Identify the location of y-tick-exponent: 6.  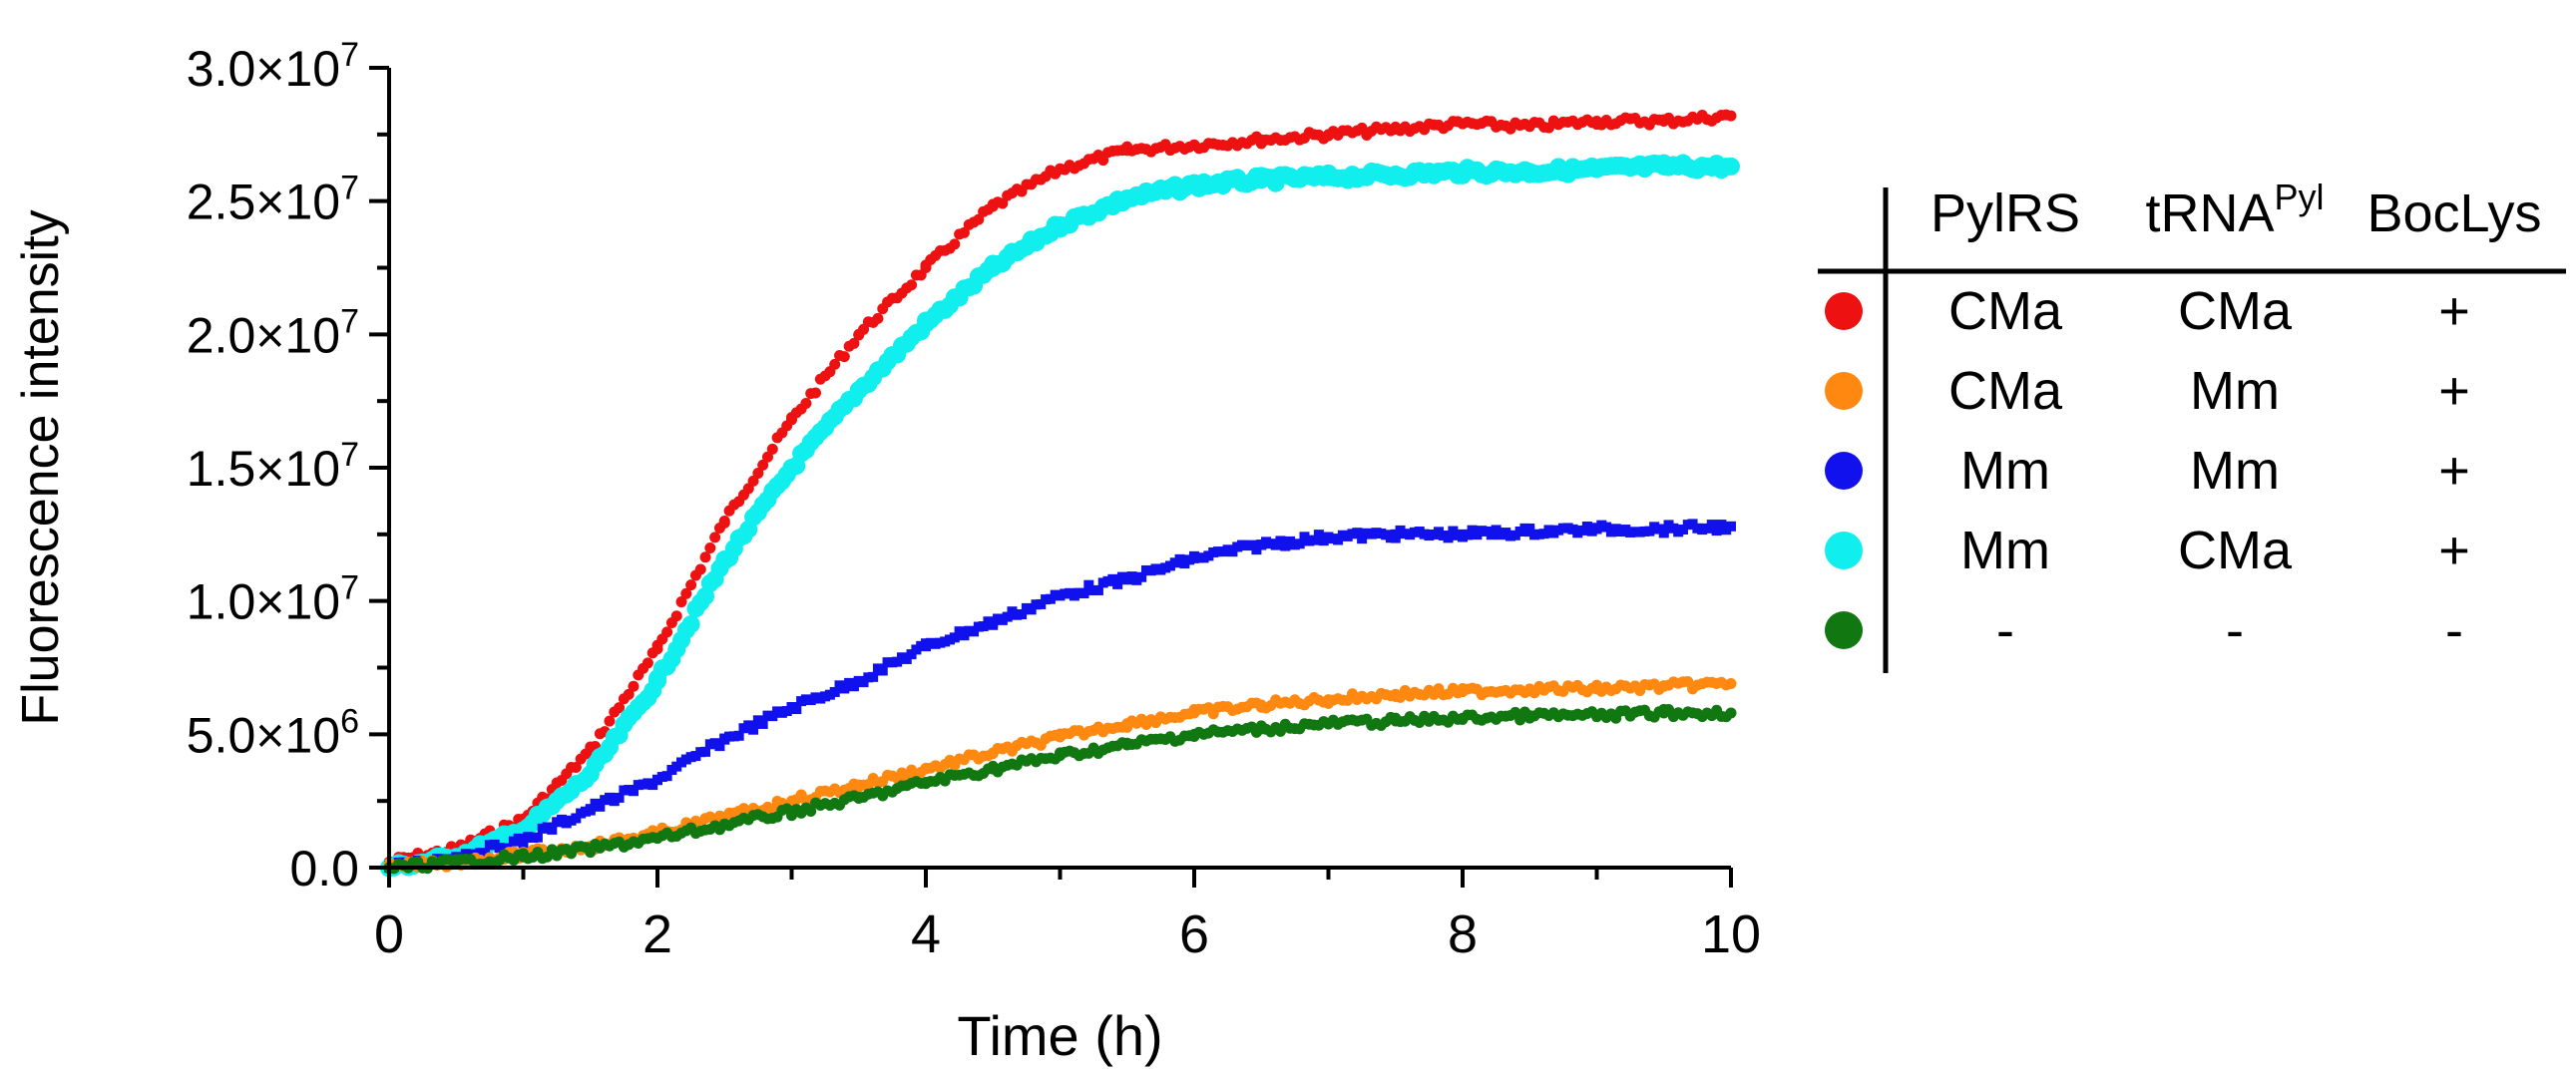
(349, 721).